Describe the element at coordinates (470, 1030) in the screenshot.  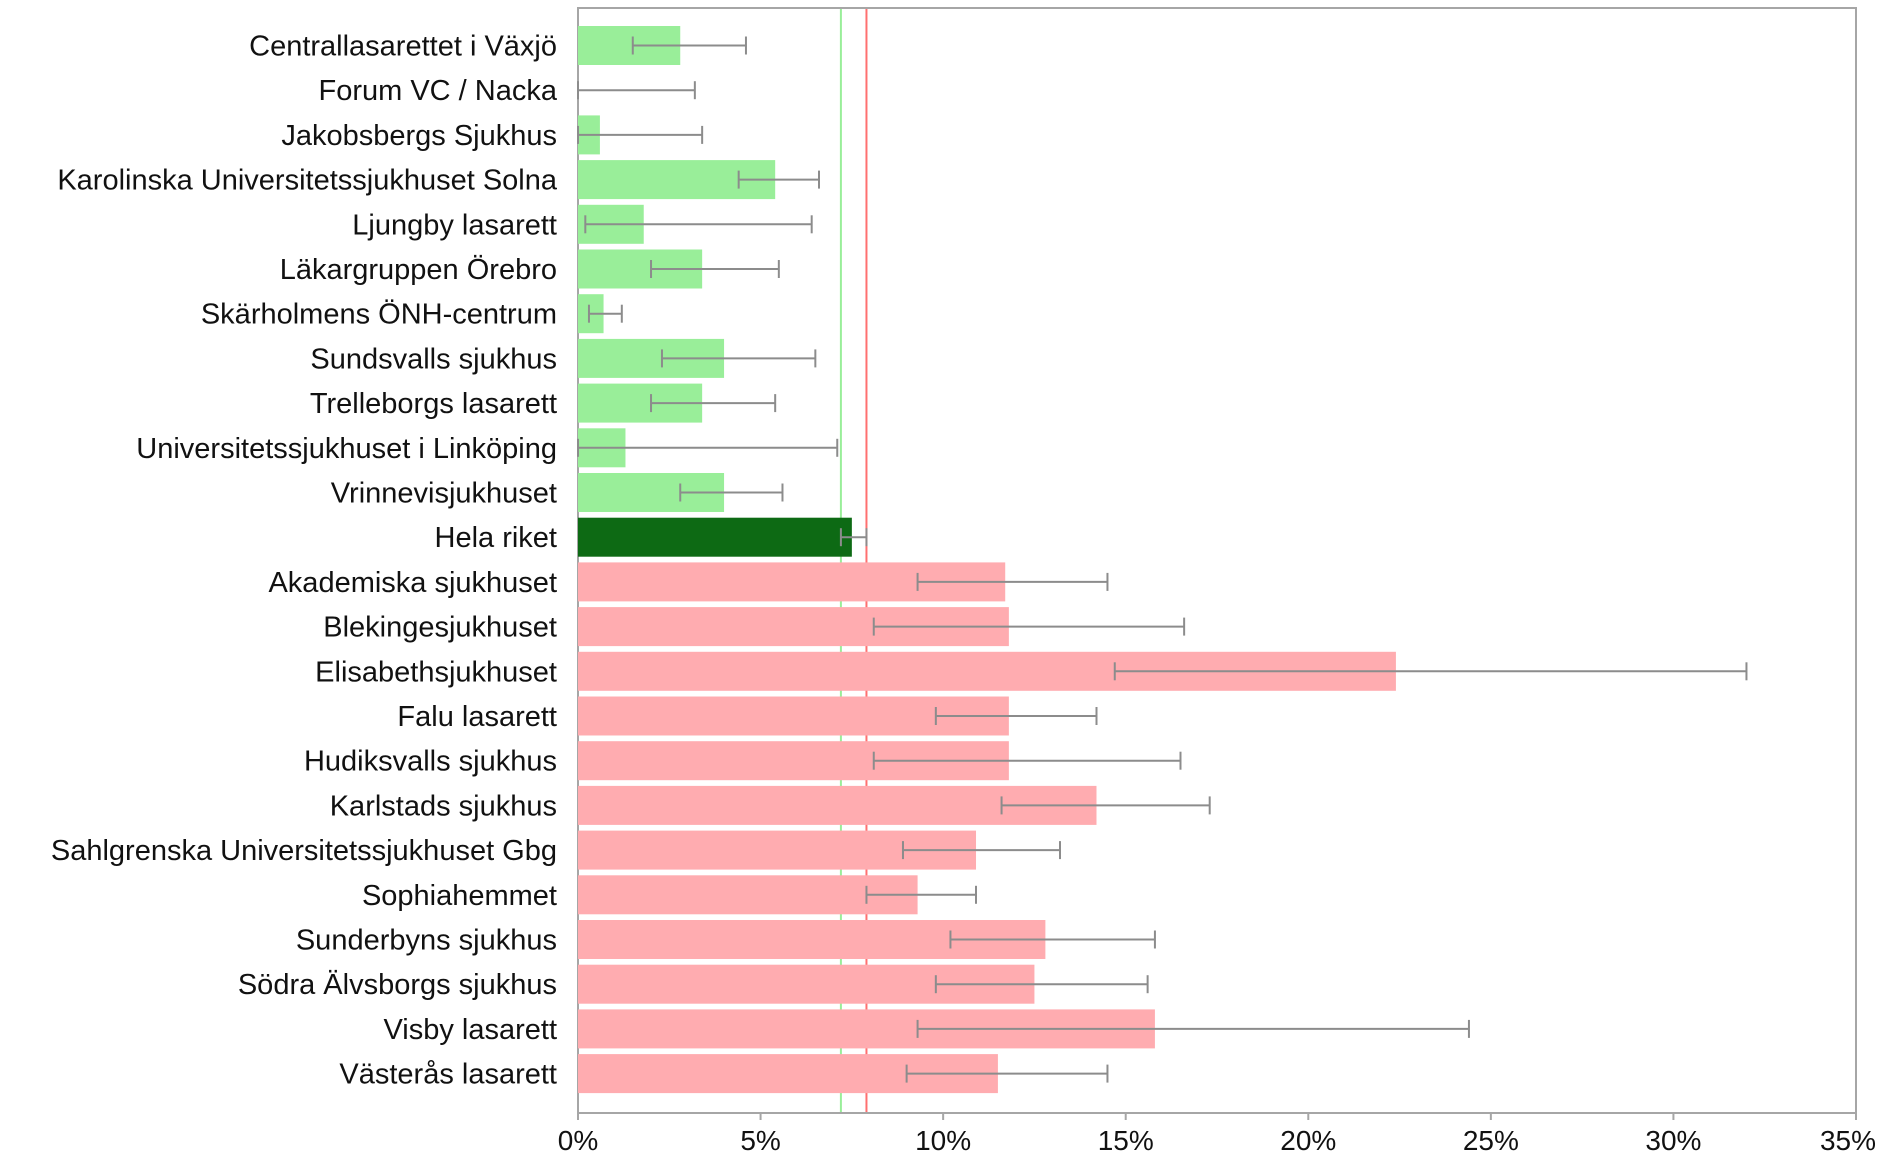
I see `category-label: Visby lasarett` at that location.